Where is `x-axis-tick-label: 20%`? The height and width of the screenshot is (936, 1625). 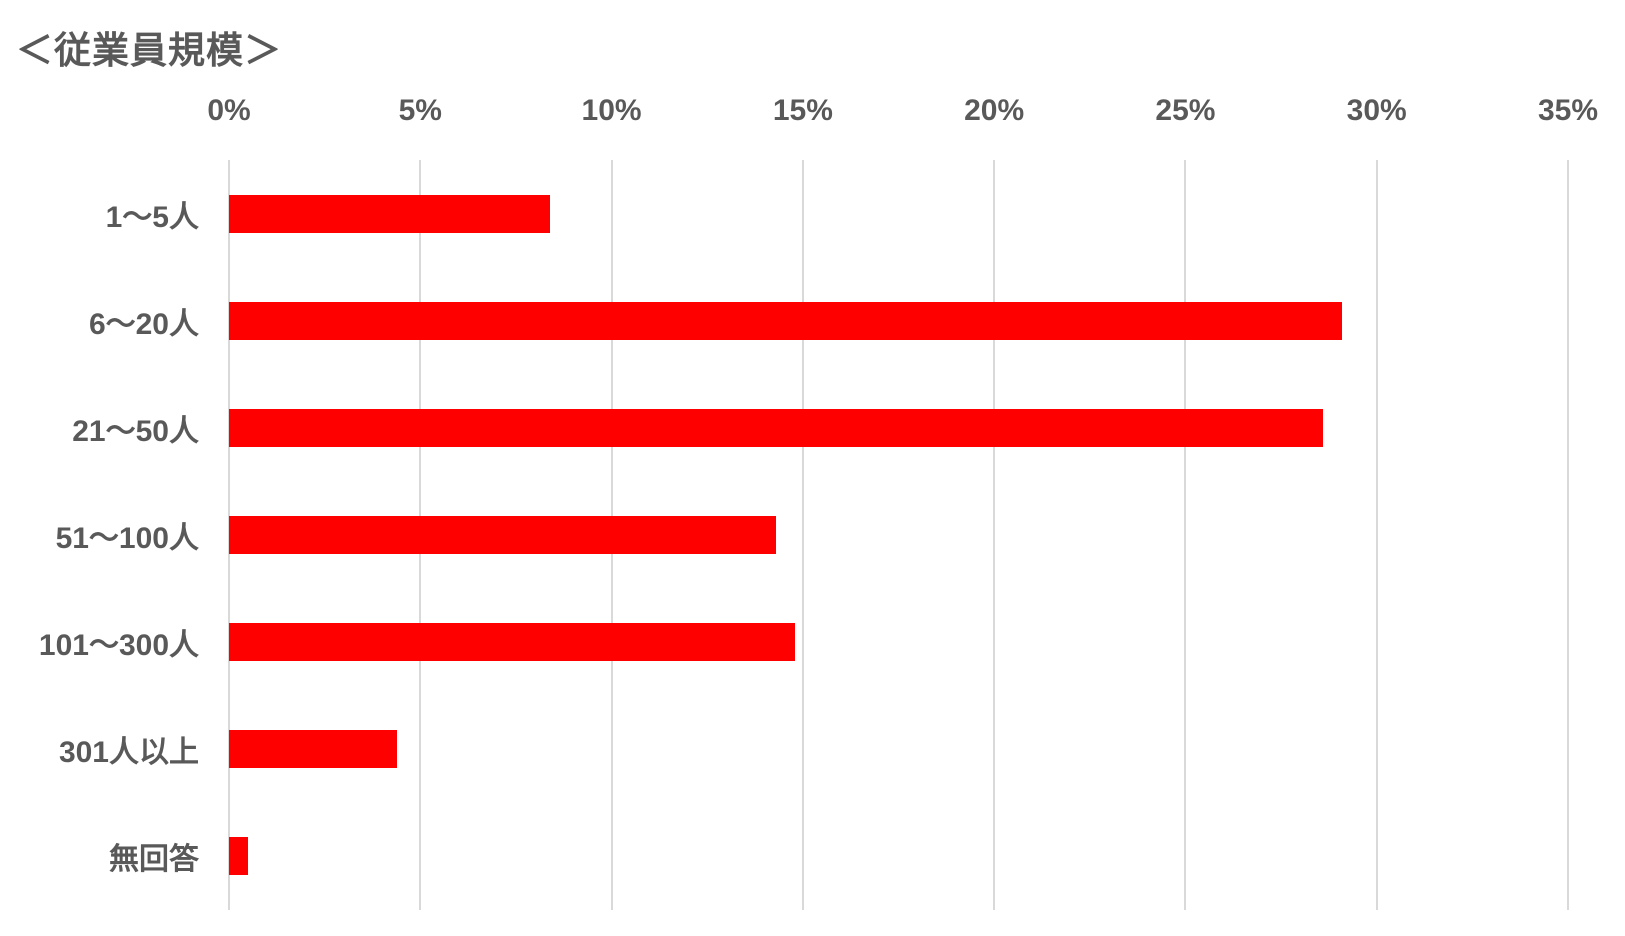
x-axis-tick-label: 20% is located at coordinates (994, 110).